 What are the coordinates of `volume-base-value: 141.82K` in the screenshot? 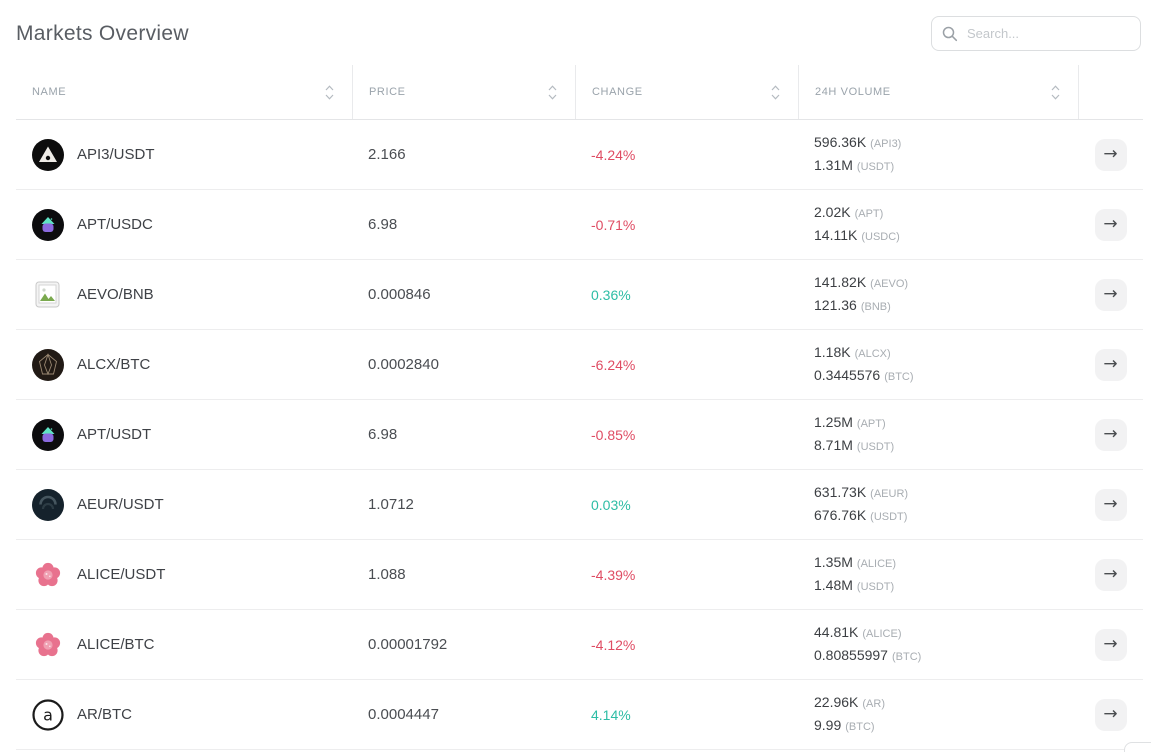 It's located at (840, 281).